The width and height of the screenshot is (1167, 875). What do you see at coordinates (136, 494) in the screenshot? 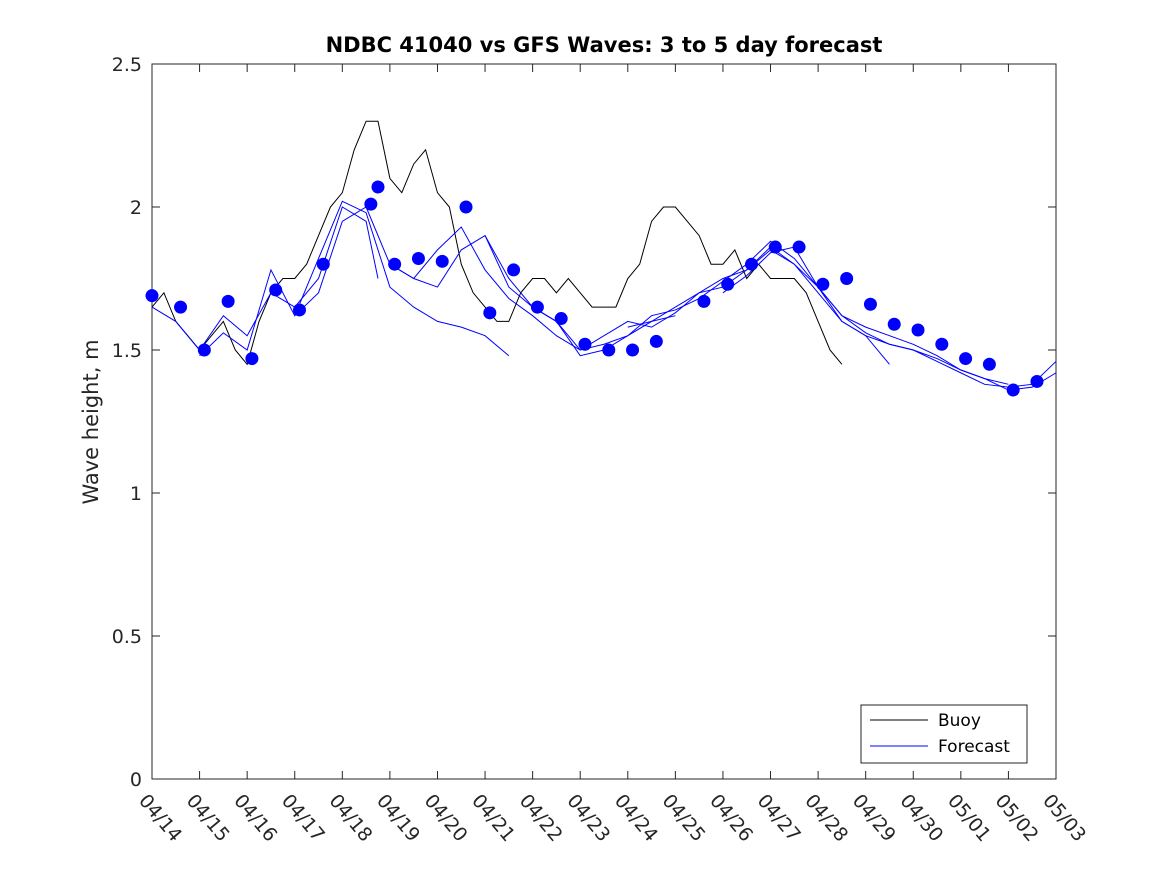
I see `y-tick-label: 1` at bounding box center [136, 494].